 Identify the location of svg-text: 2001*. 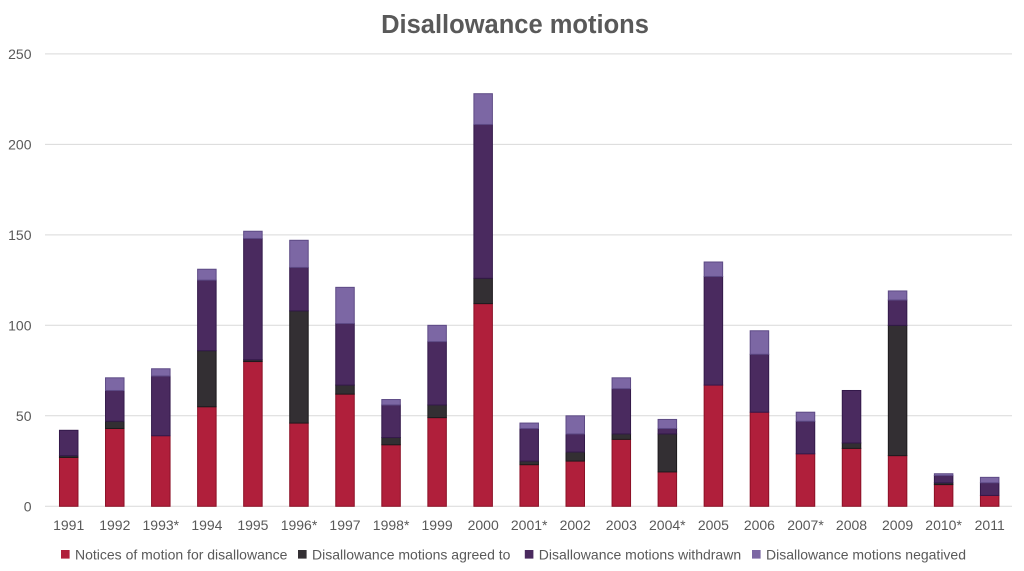
(529, 525).